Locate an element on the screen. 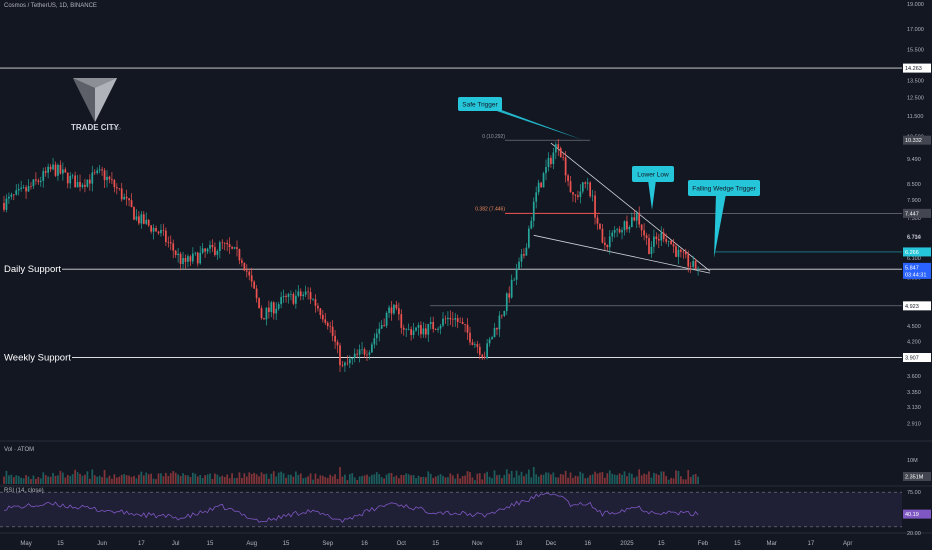 The width and height of the screenshot is (932, 550). x-tick-label: Dec is located at coordinates (551, 544).